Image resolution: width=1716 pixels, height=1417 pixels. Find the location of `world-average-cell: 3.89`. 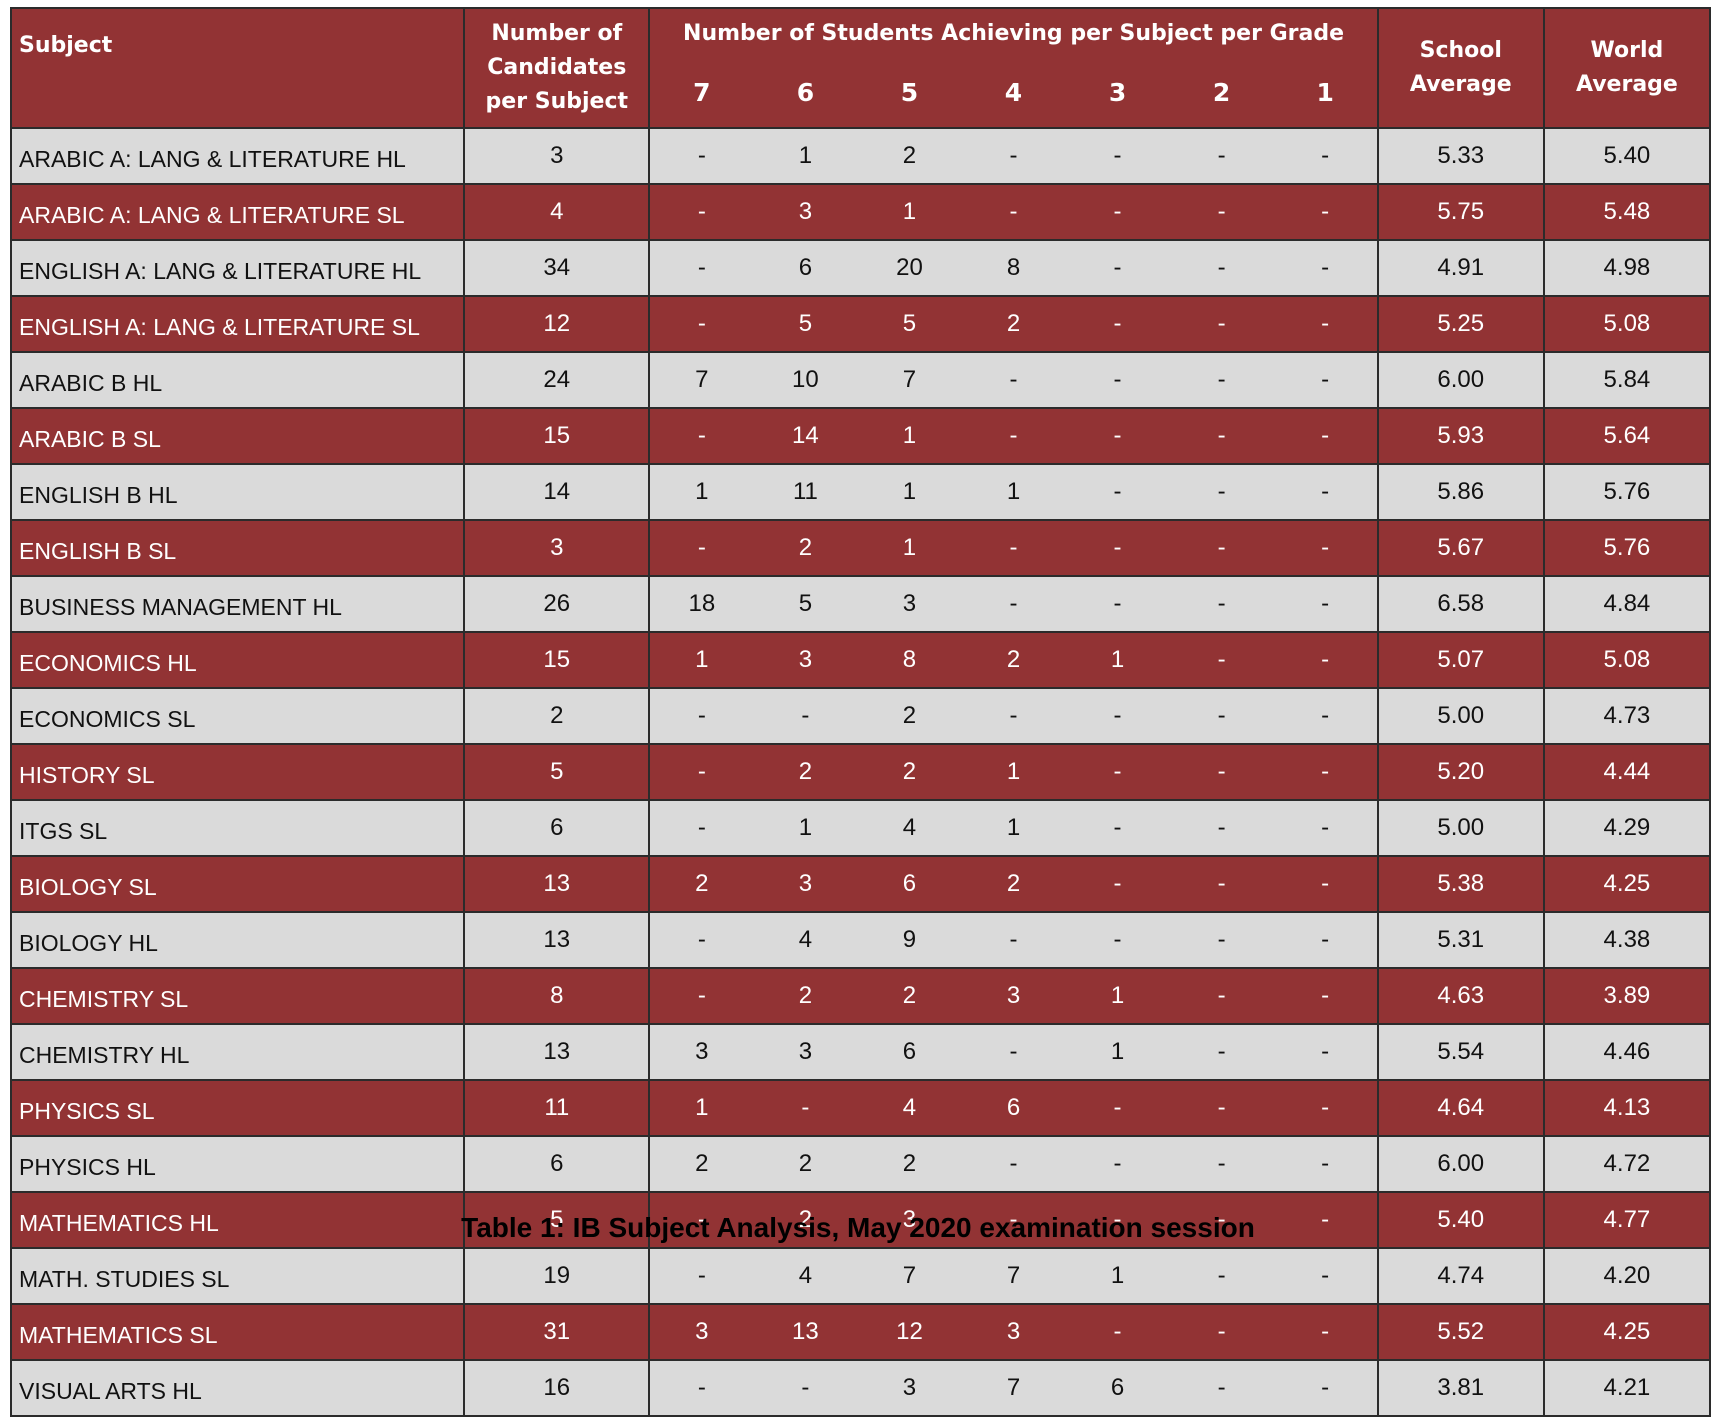

world-average-cell: 3.89 is located at coordinates (1627, 996).